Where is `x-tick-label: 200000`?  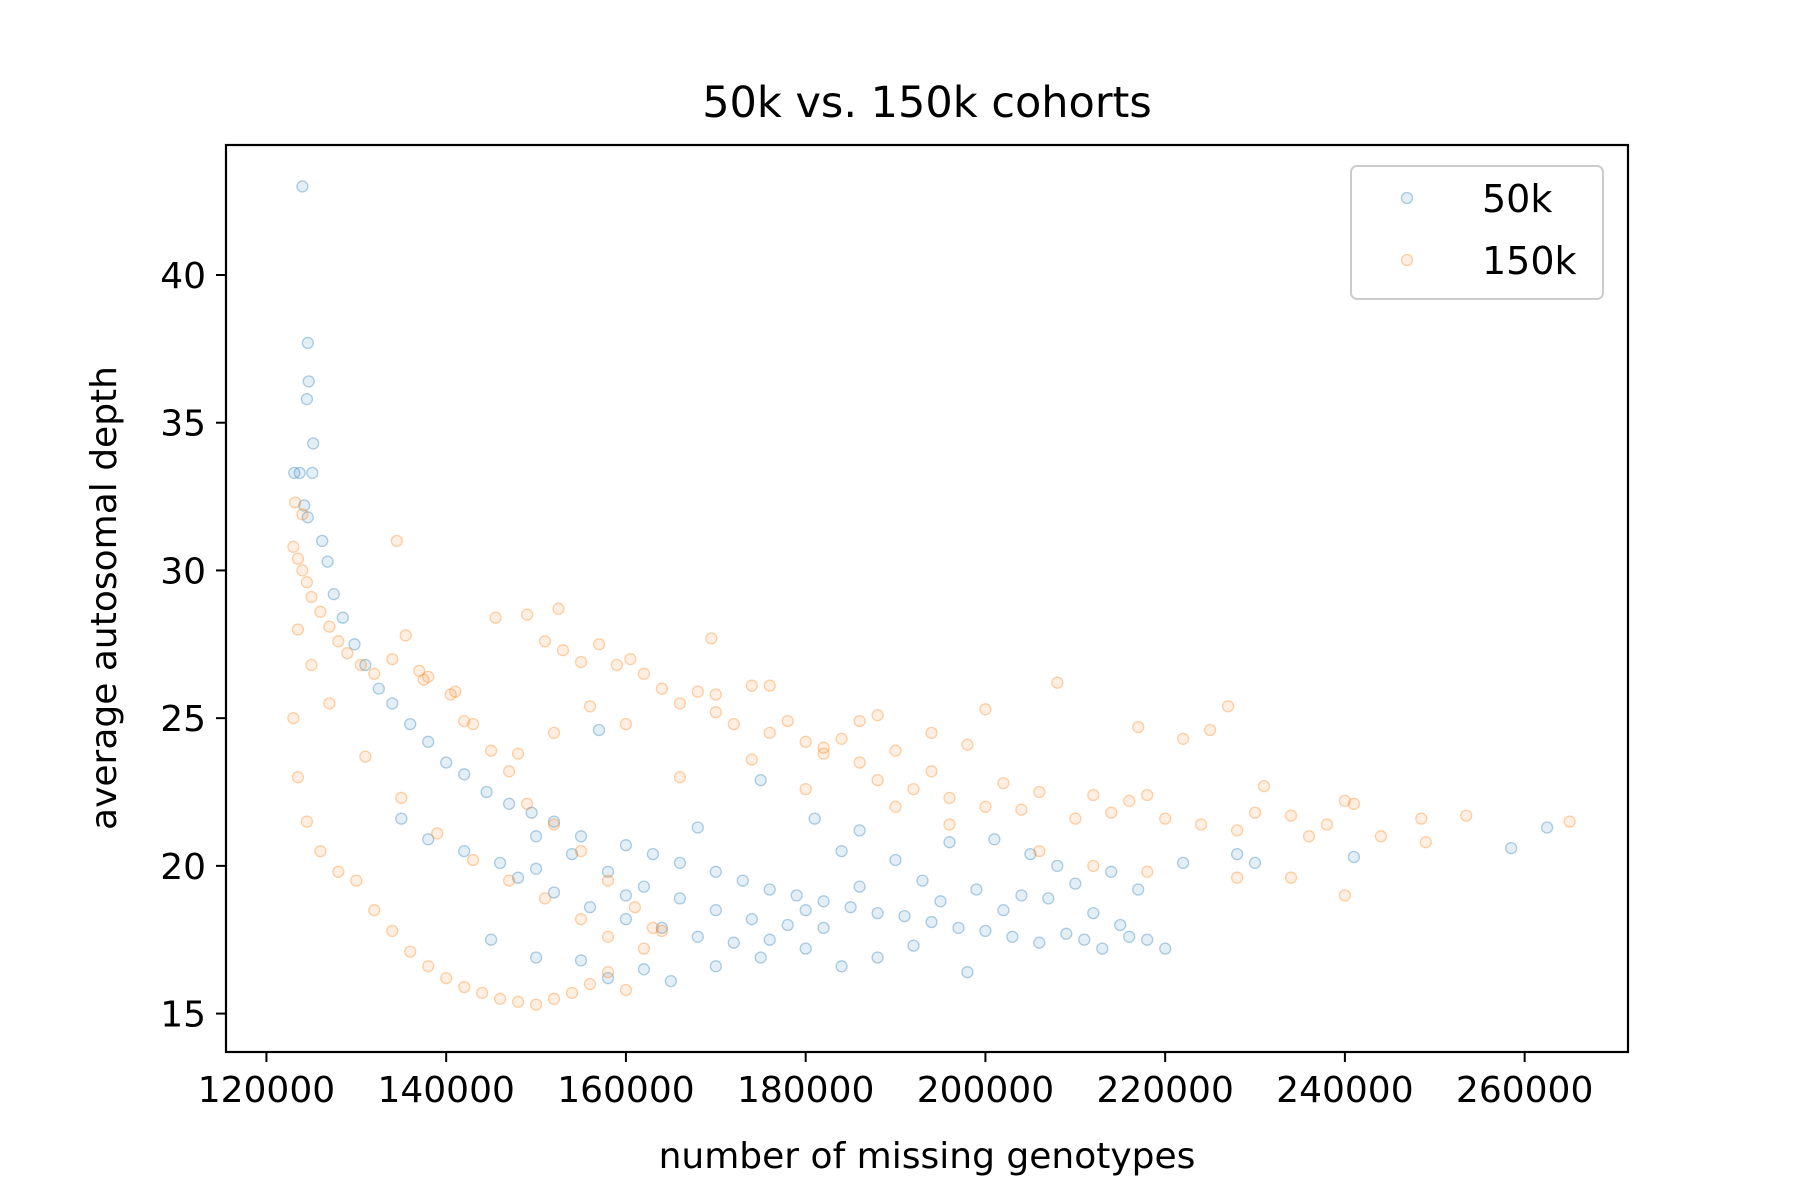
x-tick-label: 200000 is located at coordinates (985, 1090).